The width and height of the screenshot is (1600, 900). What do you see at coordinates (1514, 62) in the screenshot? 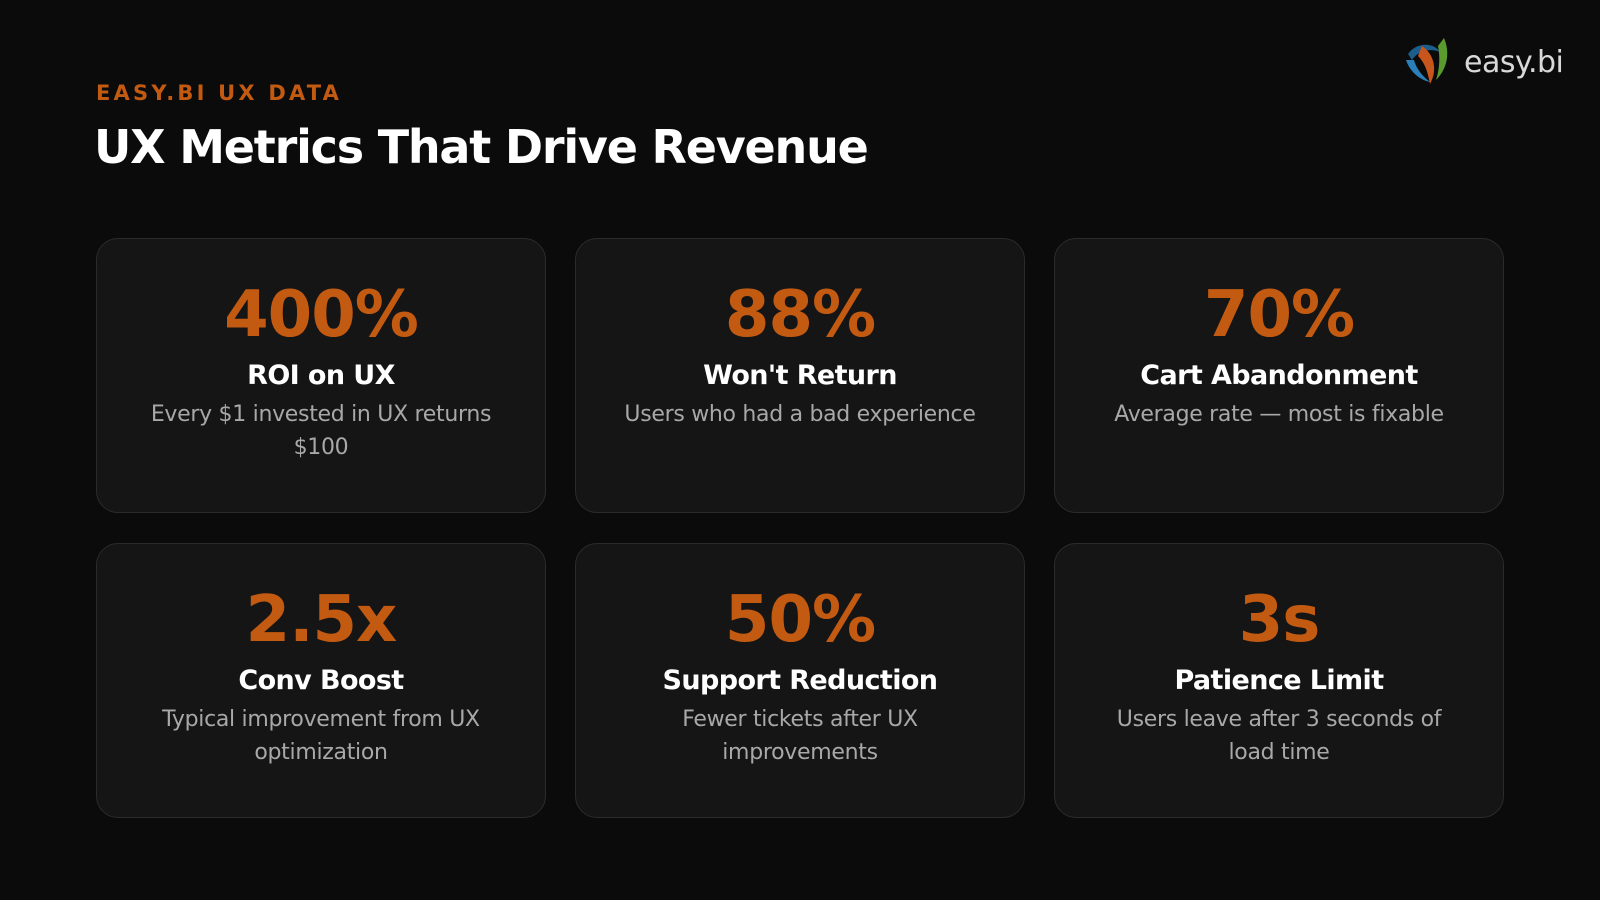
I see `brand-name: easy.bi` at bounding box center [1514, 62].